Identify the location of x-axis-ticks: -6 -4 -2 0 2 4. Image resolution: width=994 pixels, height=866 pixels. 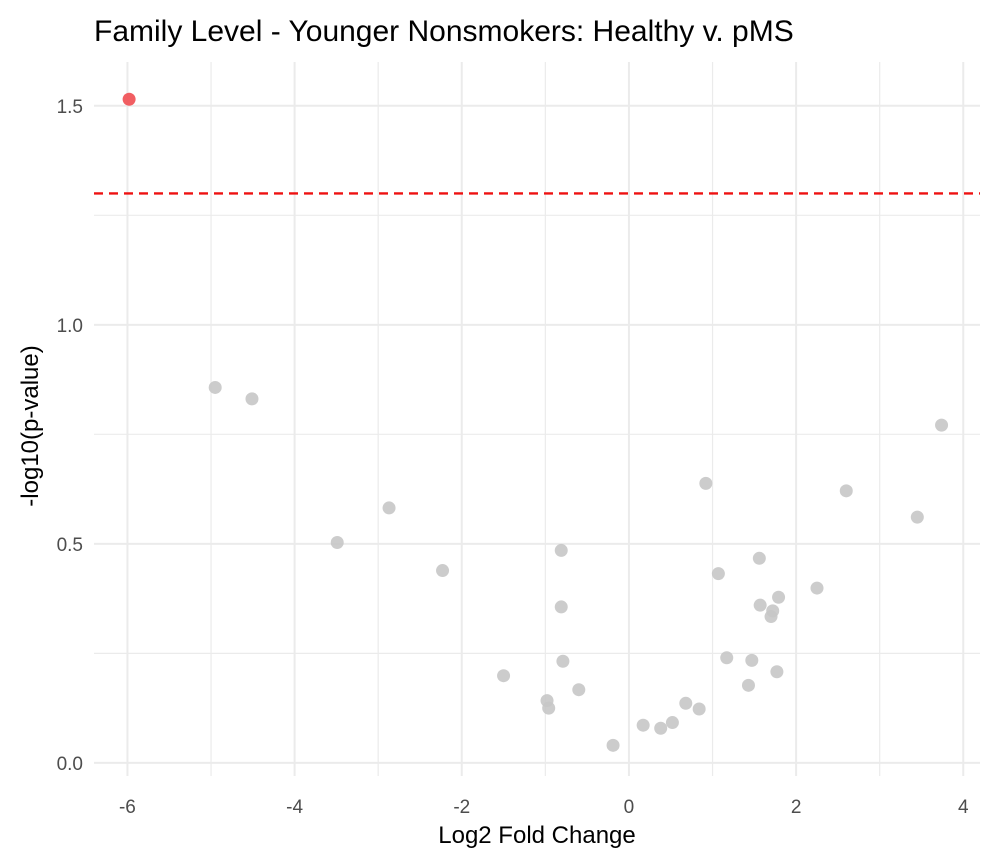
(544, 807).